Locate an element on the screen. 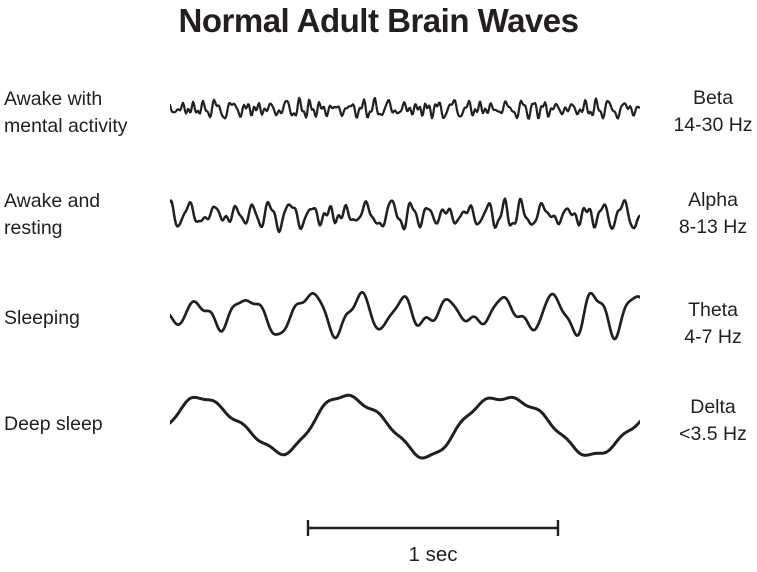  alpha-wave-trace is located at coordinates (405, 215).